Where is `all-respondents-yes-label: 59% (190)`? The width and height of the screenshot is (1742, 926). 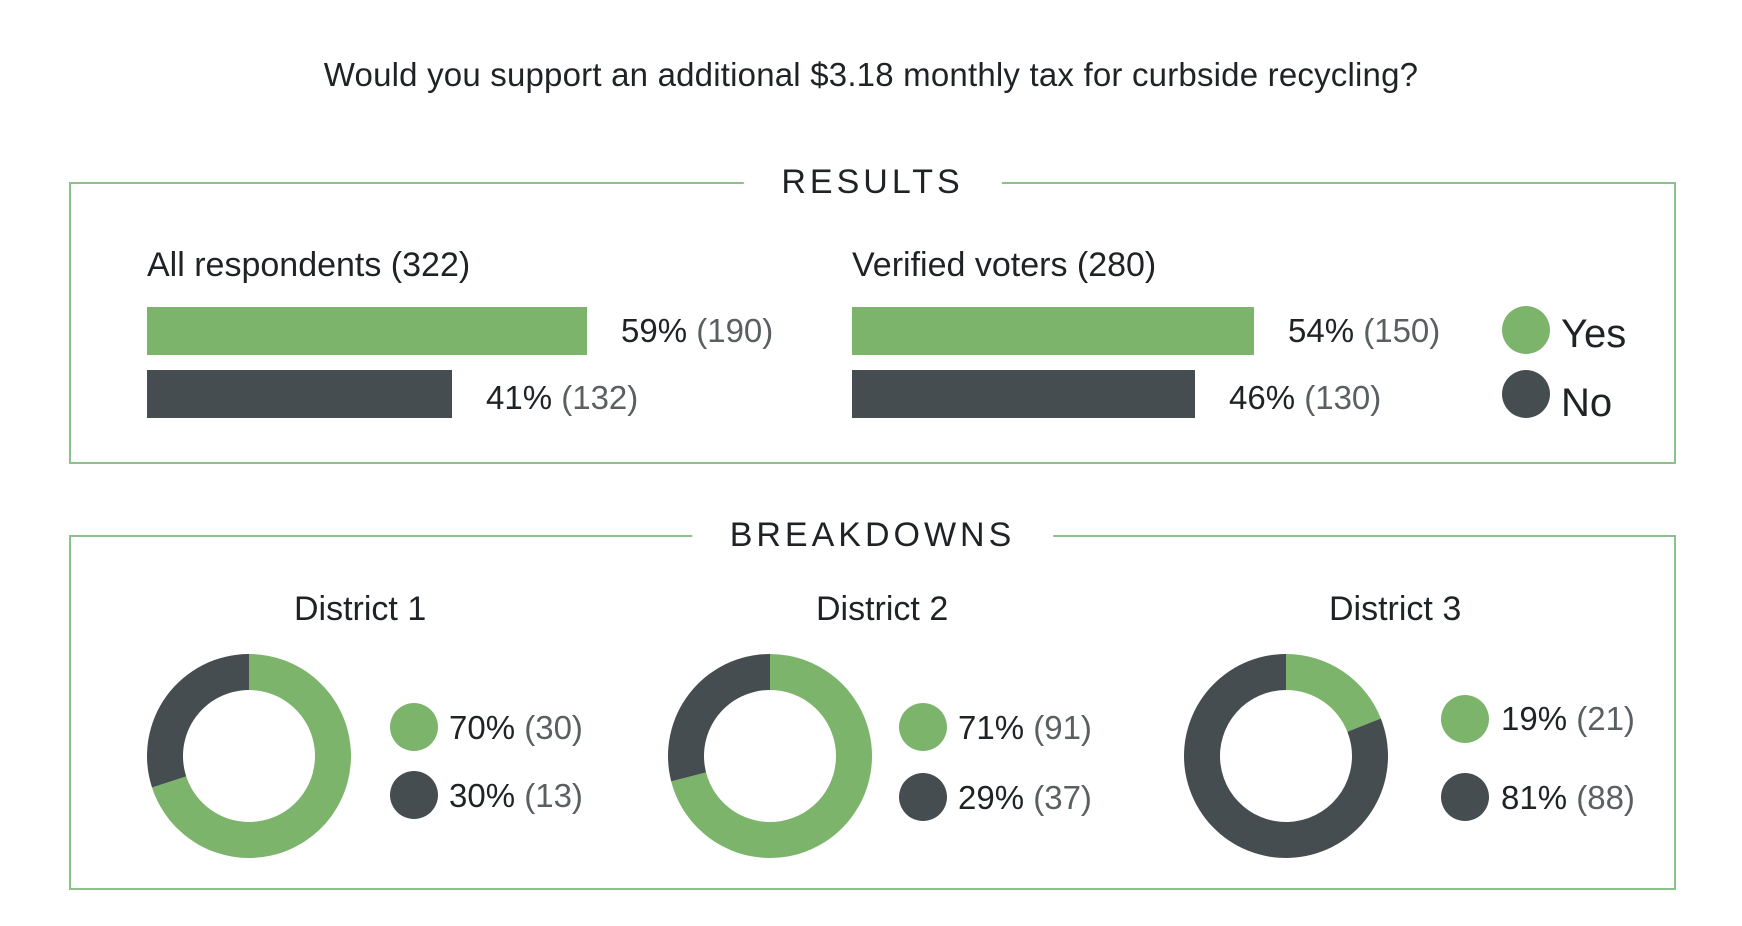 all-respondents-yes-label: 59% (190) is located at coordinates (697, 331).